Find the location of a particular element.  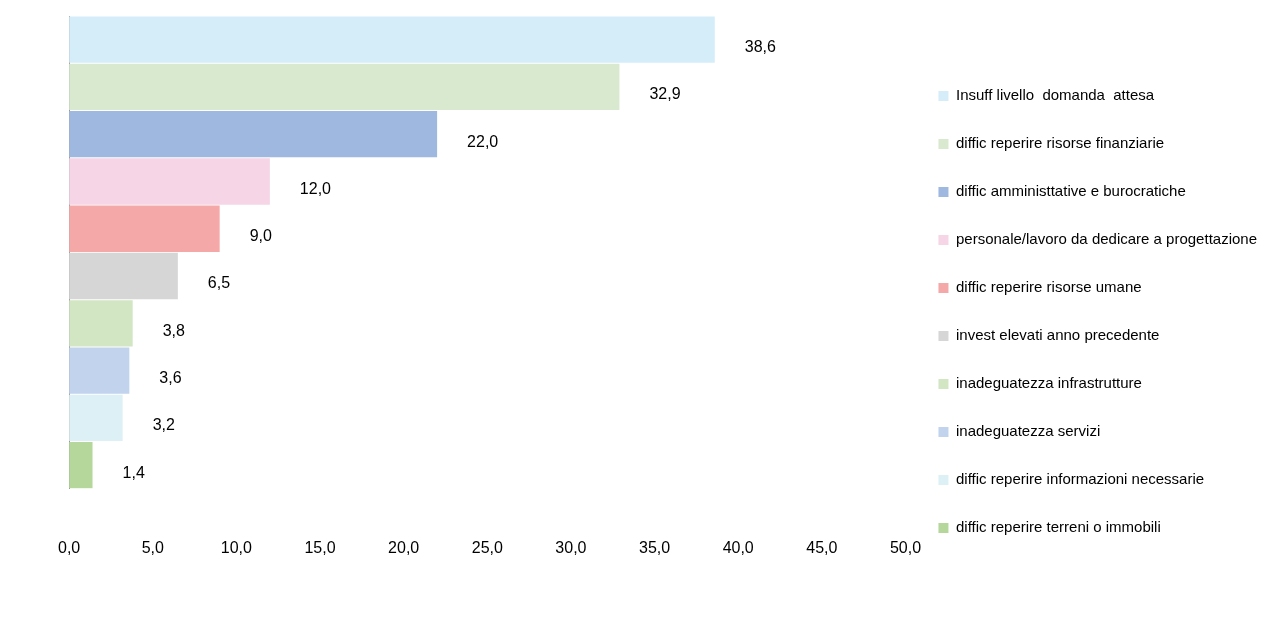

data-label: 22,0 is located at coordinates (483, 141).